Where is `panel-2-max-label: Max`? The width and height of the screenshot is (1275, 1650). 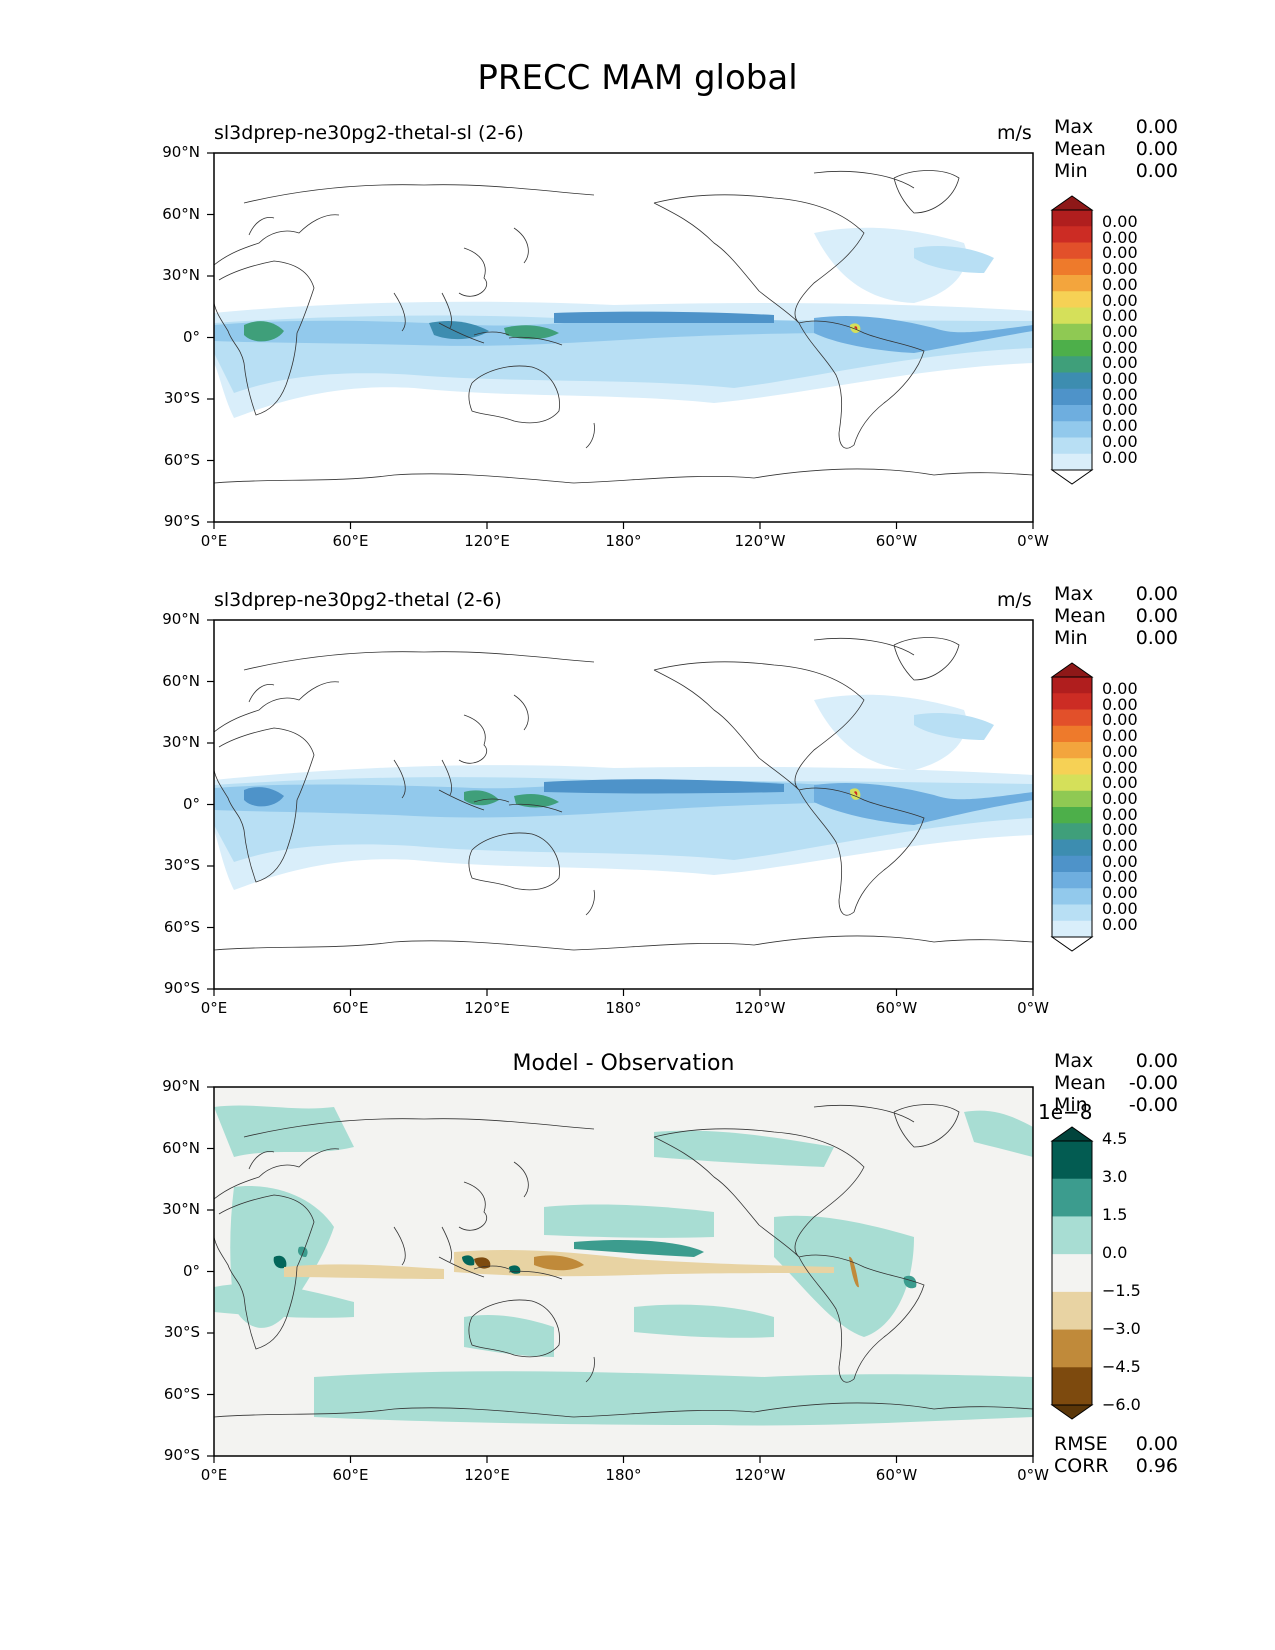
panel-2-max-label: Max is located at coordinates (1074, 594).